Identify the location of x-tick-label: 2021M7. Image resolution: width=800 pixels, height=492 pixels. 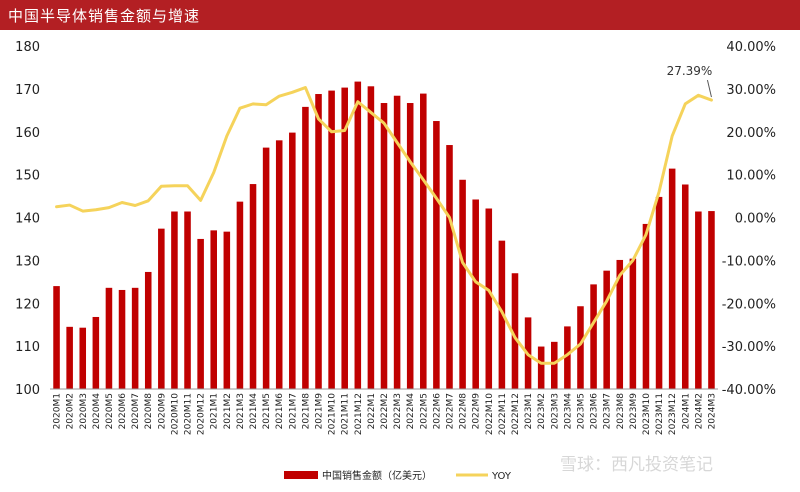
(293, 411).